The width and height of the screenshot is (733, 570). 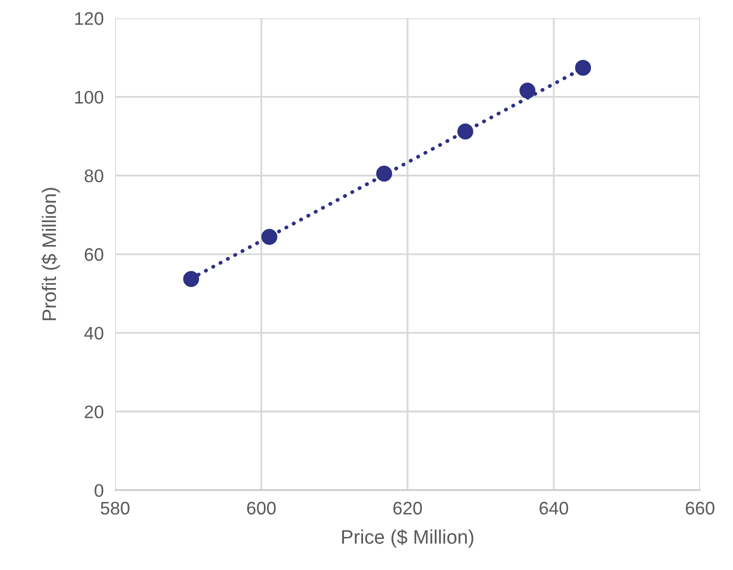 I want to click on y-tick-label: 20, so click(x=94, y=411).